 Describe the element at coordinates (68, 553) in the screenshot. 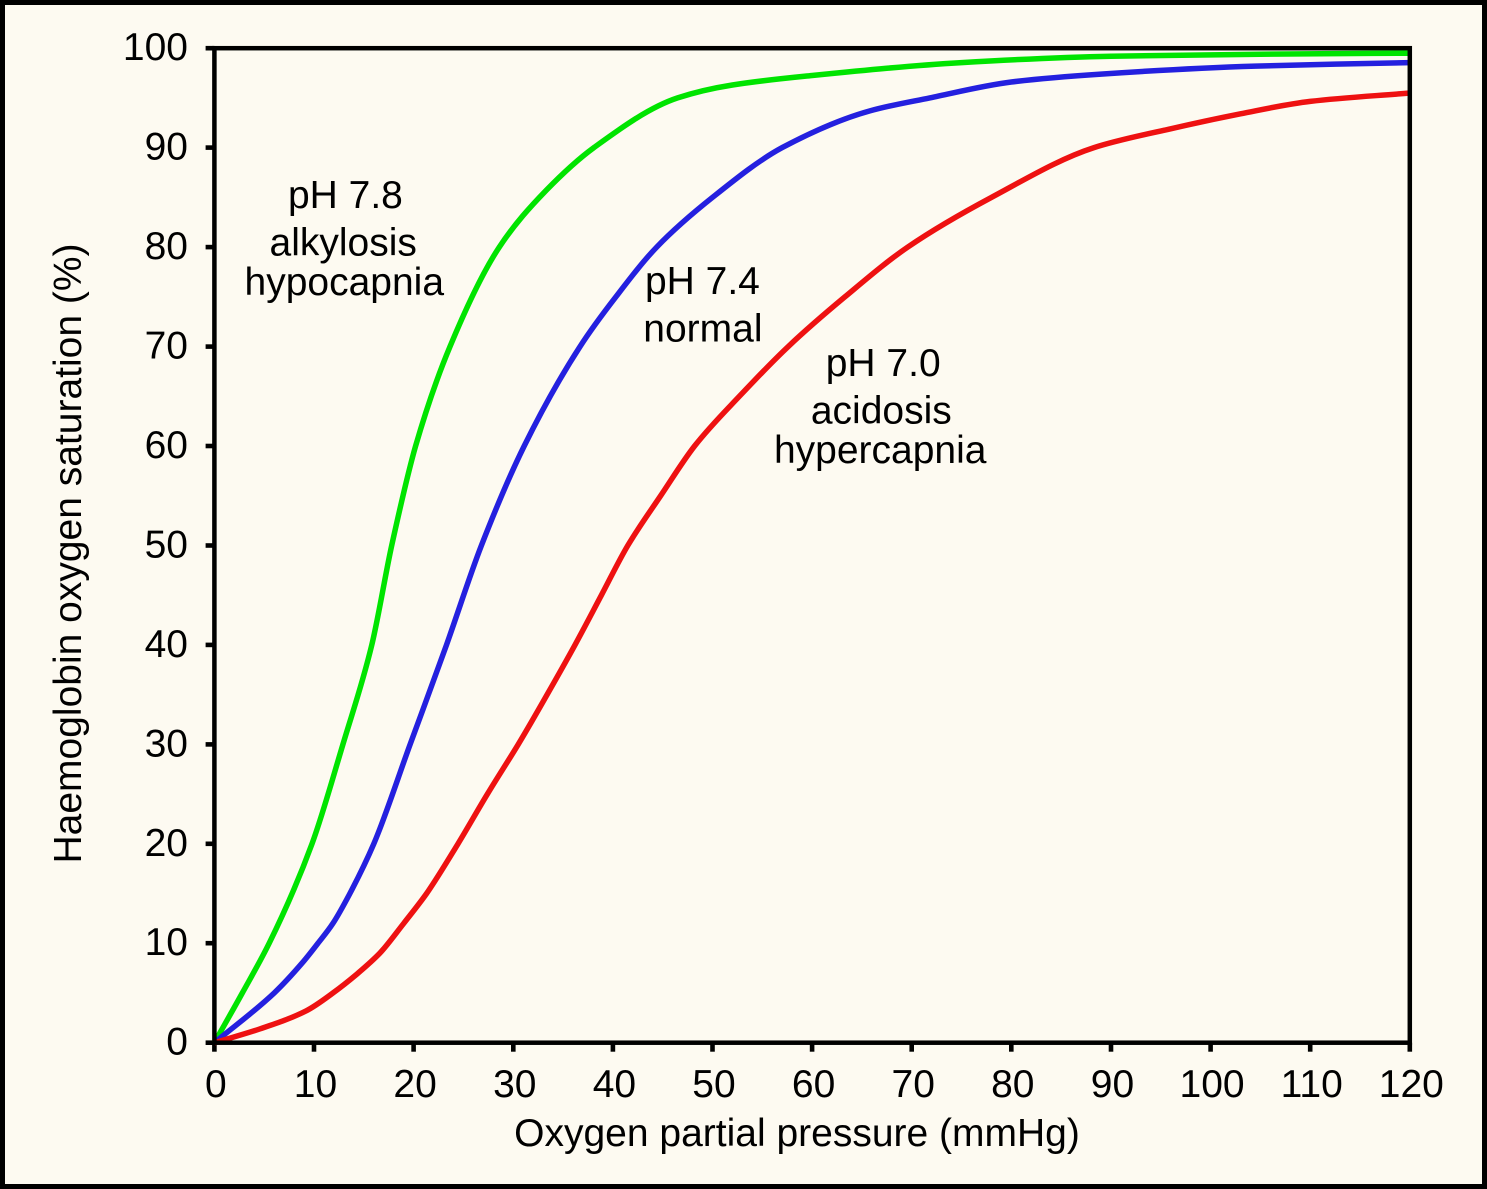

I see `svg-text:Haemoglobin oxygen saturation: Haemoglobin oxygen saturation (%)` at that location.